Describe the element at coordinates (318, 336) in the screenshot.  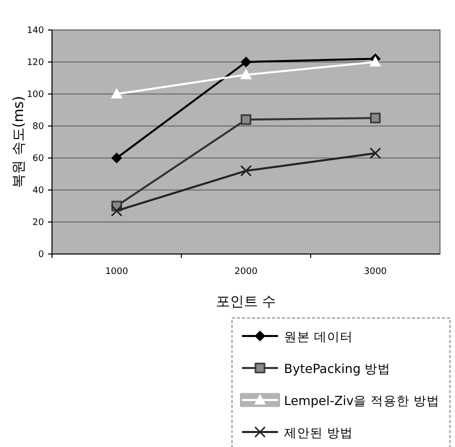
I see `legend-label: 원본 데이터` at that location.